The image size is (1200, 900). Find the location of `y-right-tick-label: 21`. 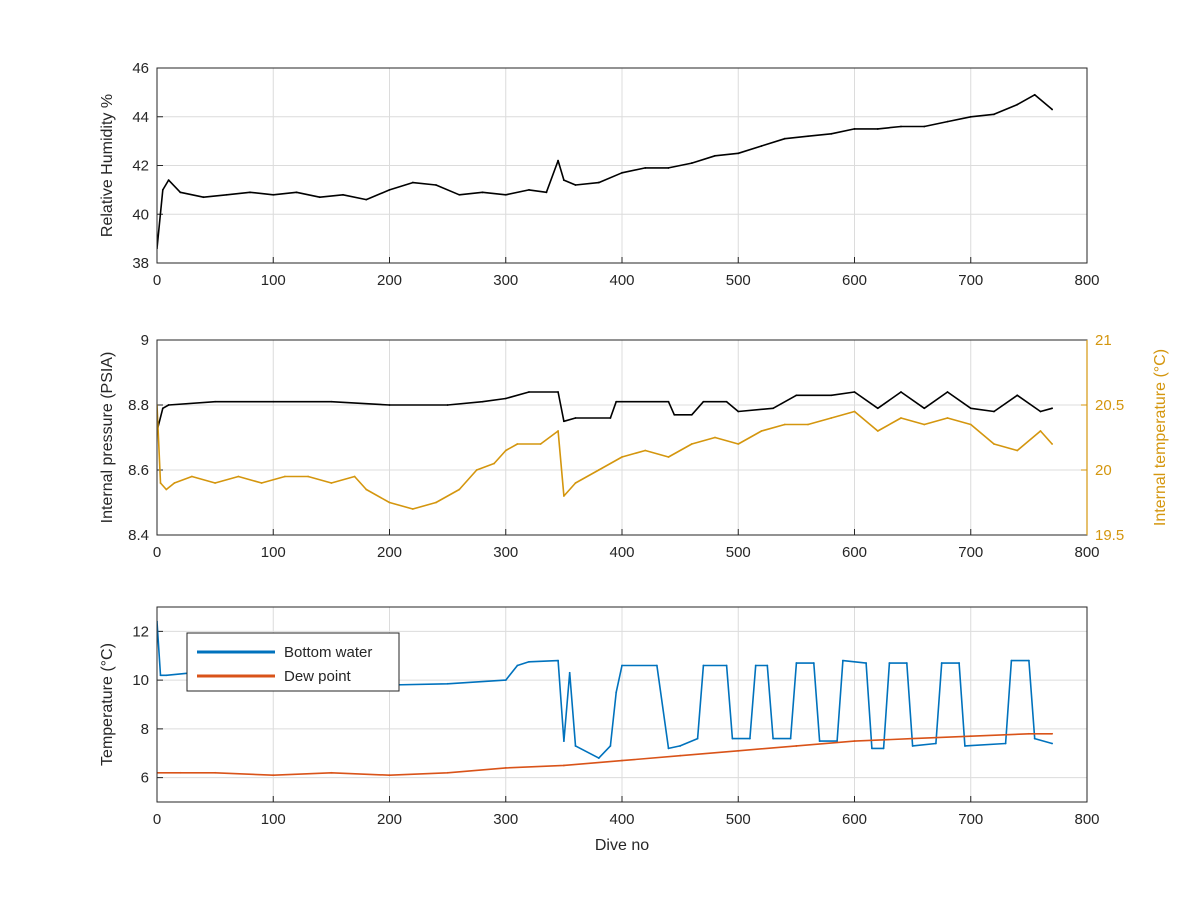

y-right-tick-label: 21 is located at coordinates (1103, 340).